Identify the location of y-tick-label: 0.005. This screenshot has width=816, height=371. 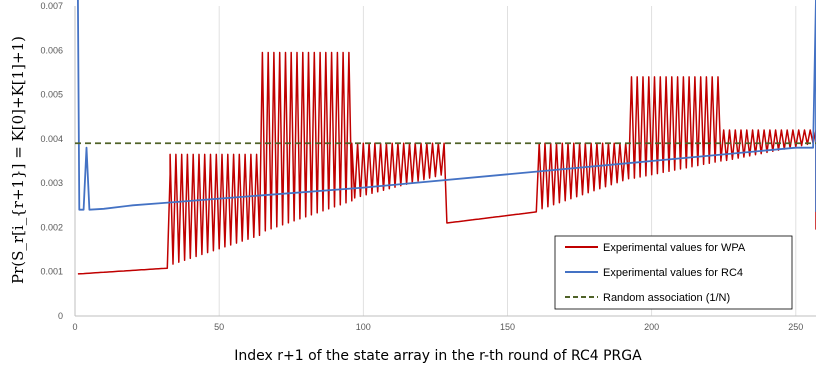
(51, 95).